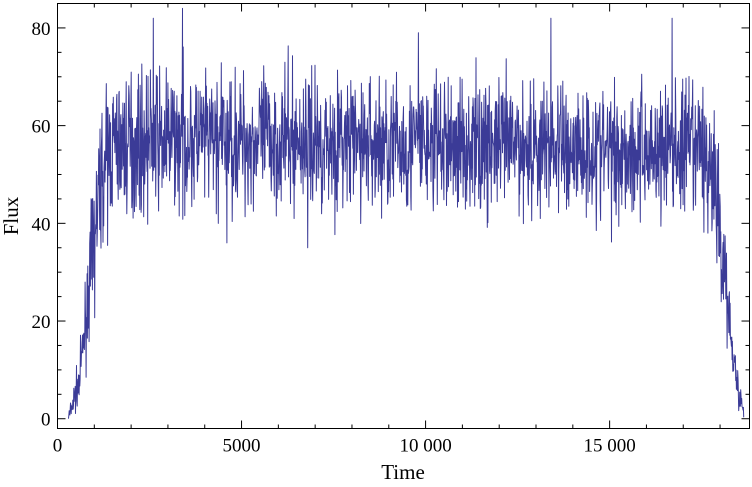 This screenshot has width=752, height=487. Describe the element at coordinates (610, 446) in the screenshot. I see `x-tick-label: 15 000` at that location.